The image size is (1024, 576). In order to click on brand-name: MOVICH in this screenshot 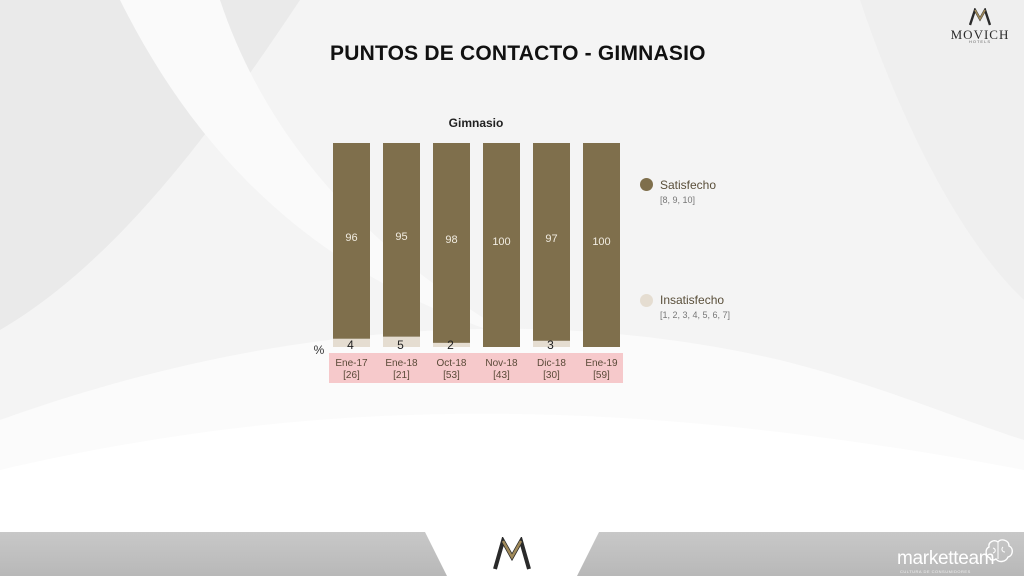, I will do `click(980, 34)`.